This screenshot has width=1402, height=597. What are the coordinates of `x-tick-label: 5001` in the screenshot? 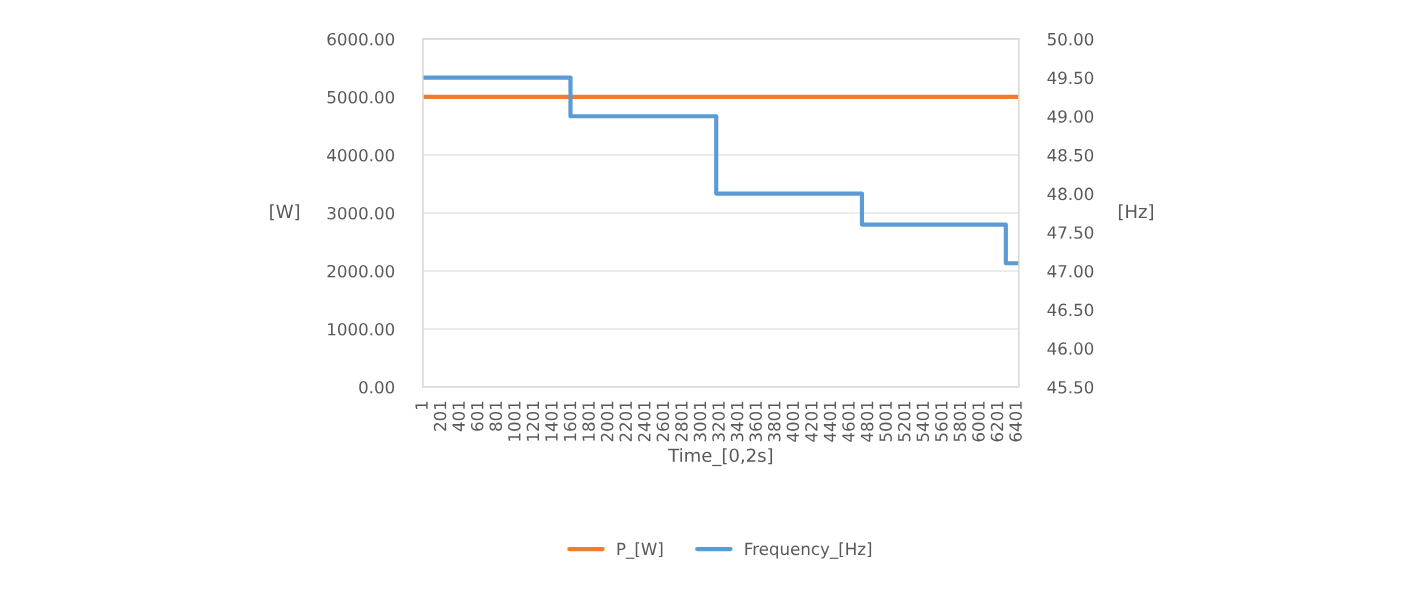 It's located at (885, 421).